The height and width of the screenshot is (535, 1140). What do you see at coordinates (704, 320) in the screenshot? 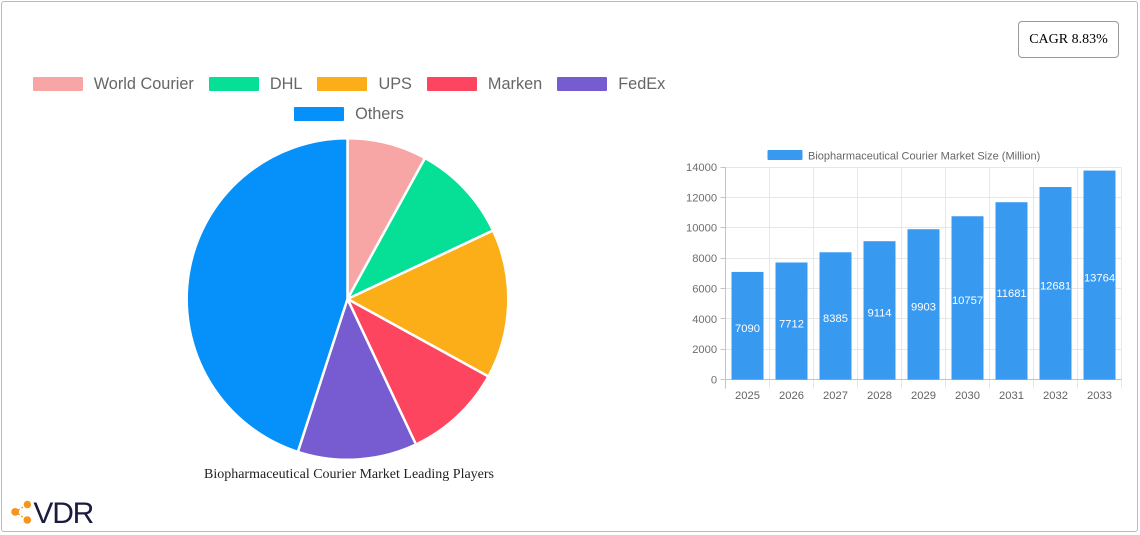
I see `svg-text: 4000` at bounding box center [704, 320].